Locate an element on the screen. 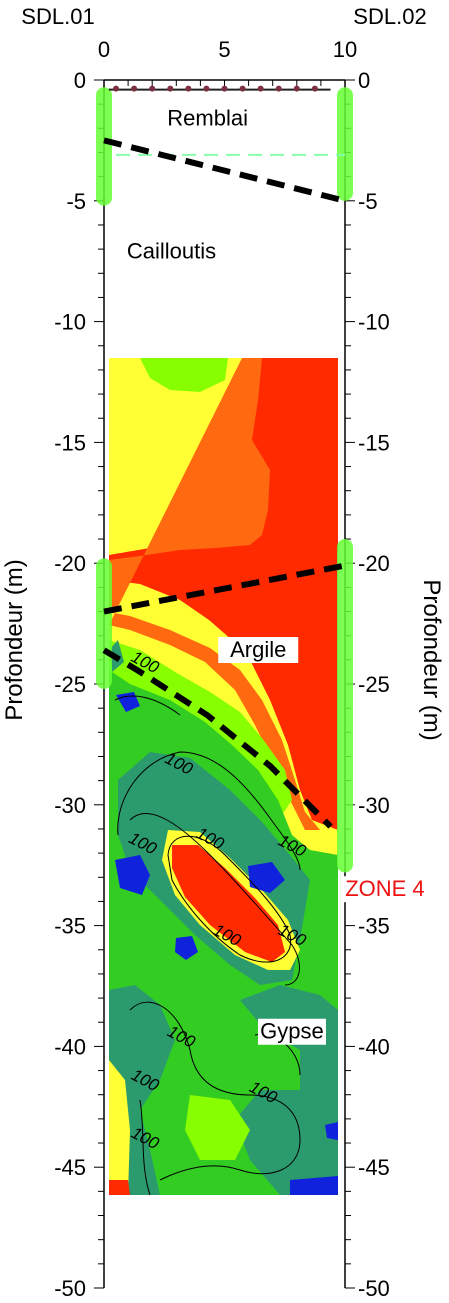 This screenshot has width=449, height=1303. y-tick-label-left: -5 is located at coordinates (76, 201).